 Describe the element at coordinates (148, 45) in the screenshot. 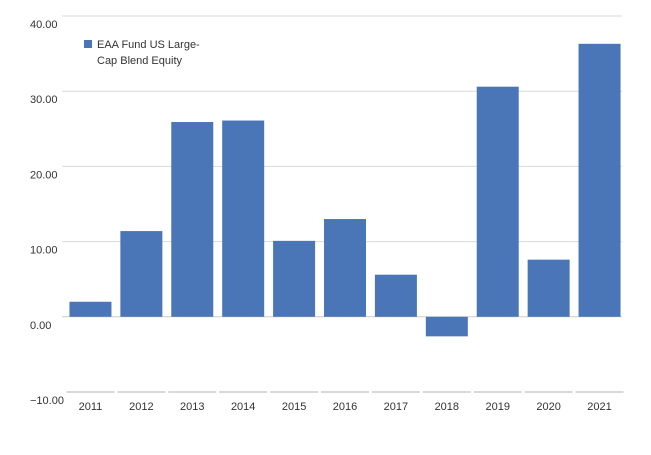

I see `legend-label-line-1: EAA Fund US Large-` at that location.